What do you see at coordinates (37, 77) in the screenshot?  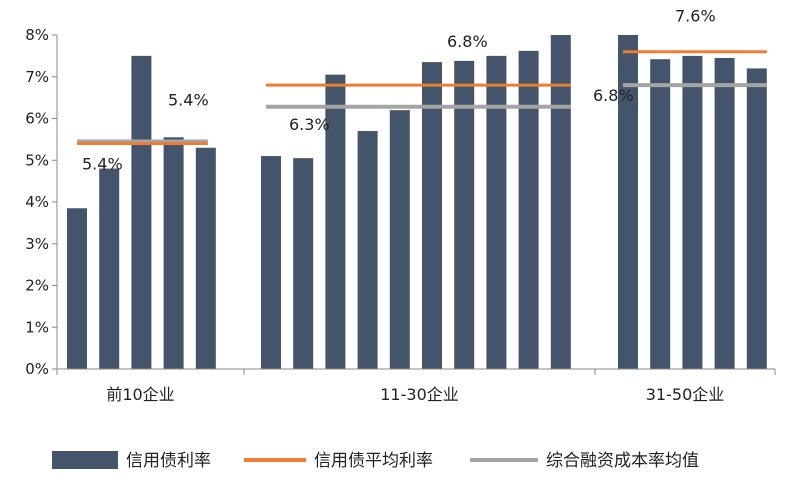 I see `y-tick-label: 7%` at bounding box center [37, 77].